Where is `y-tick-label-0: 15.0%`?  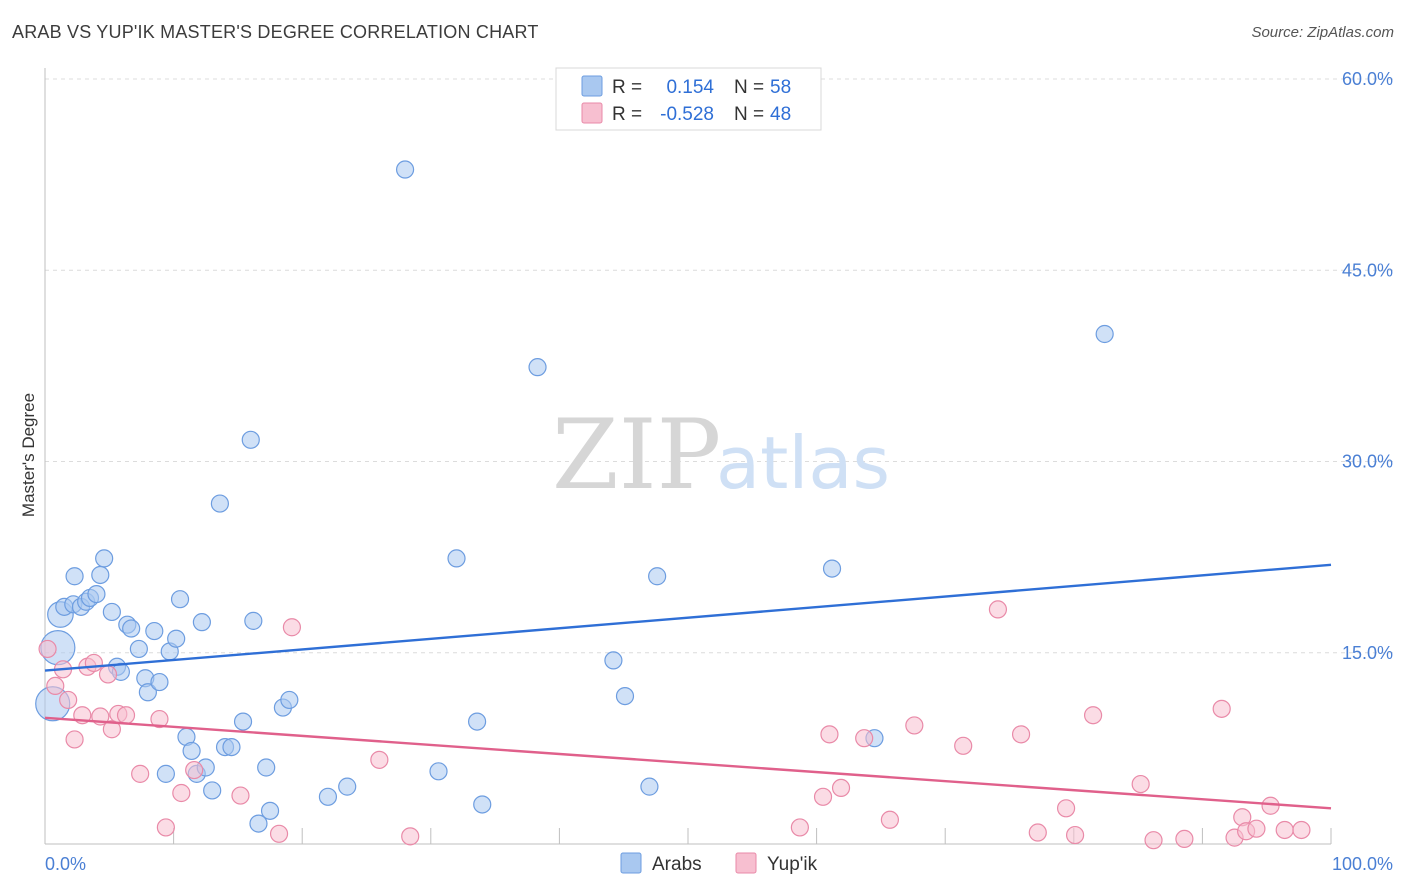 y-tick-label-0: 15.0% is located at coordinates (1367, 653).